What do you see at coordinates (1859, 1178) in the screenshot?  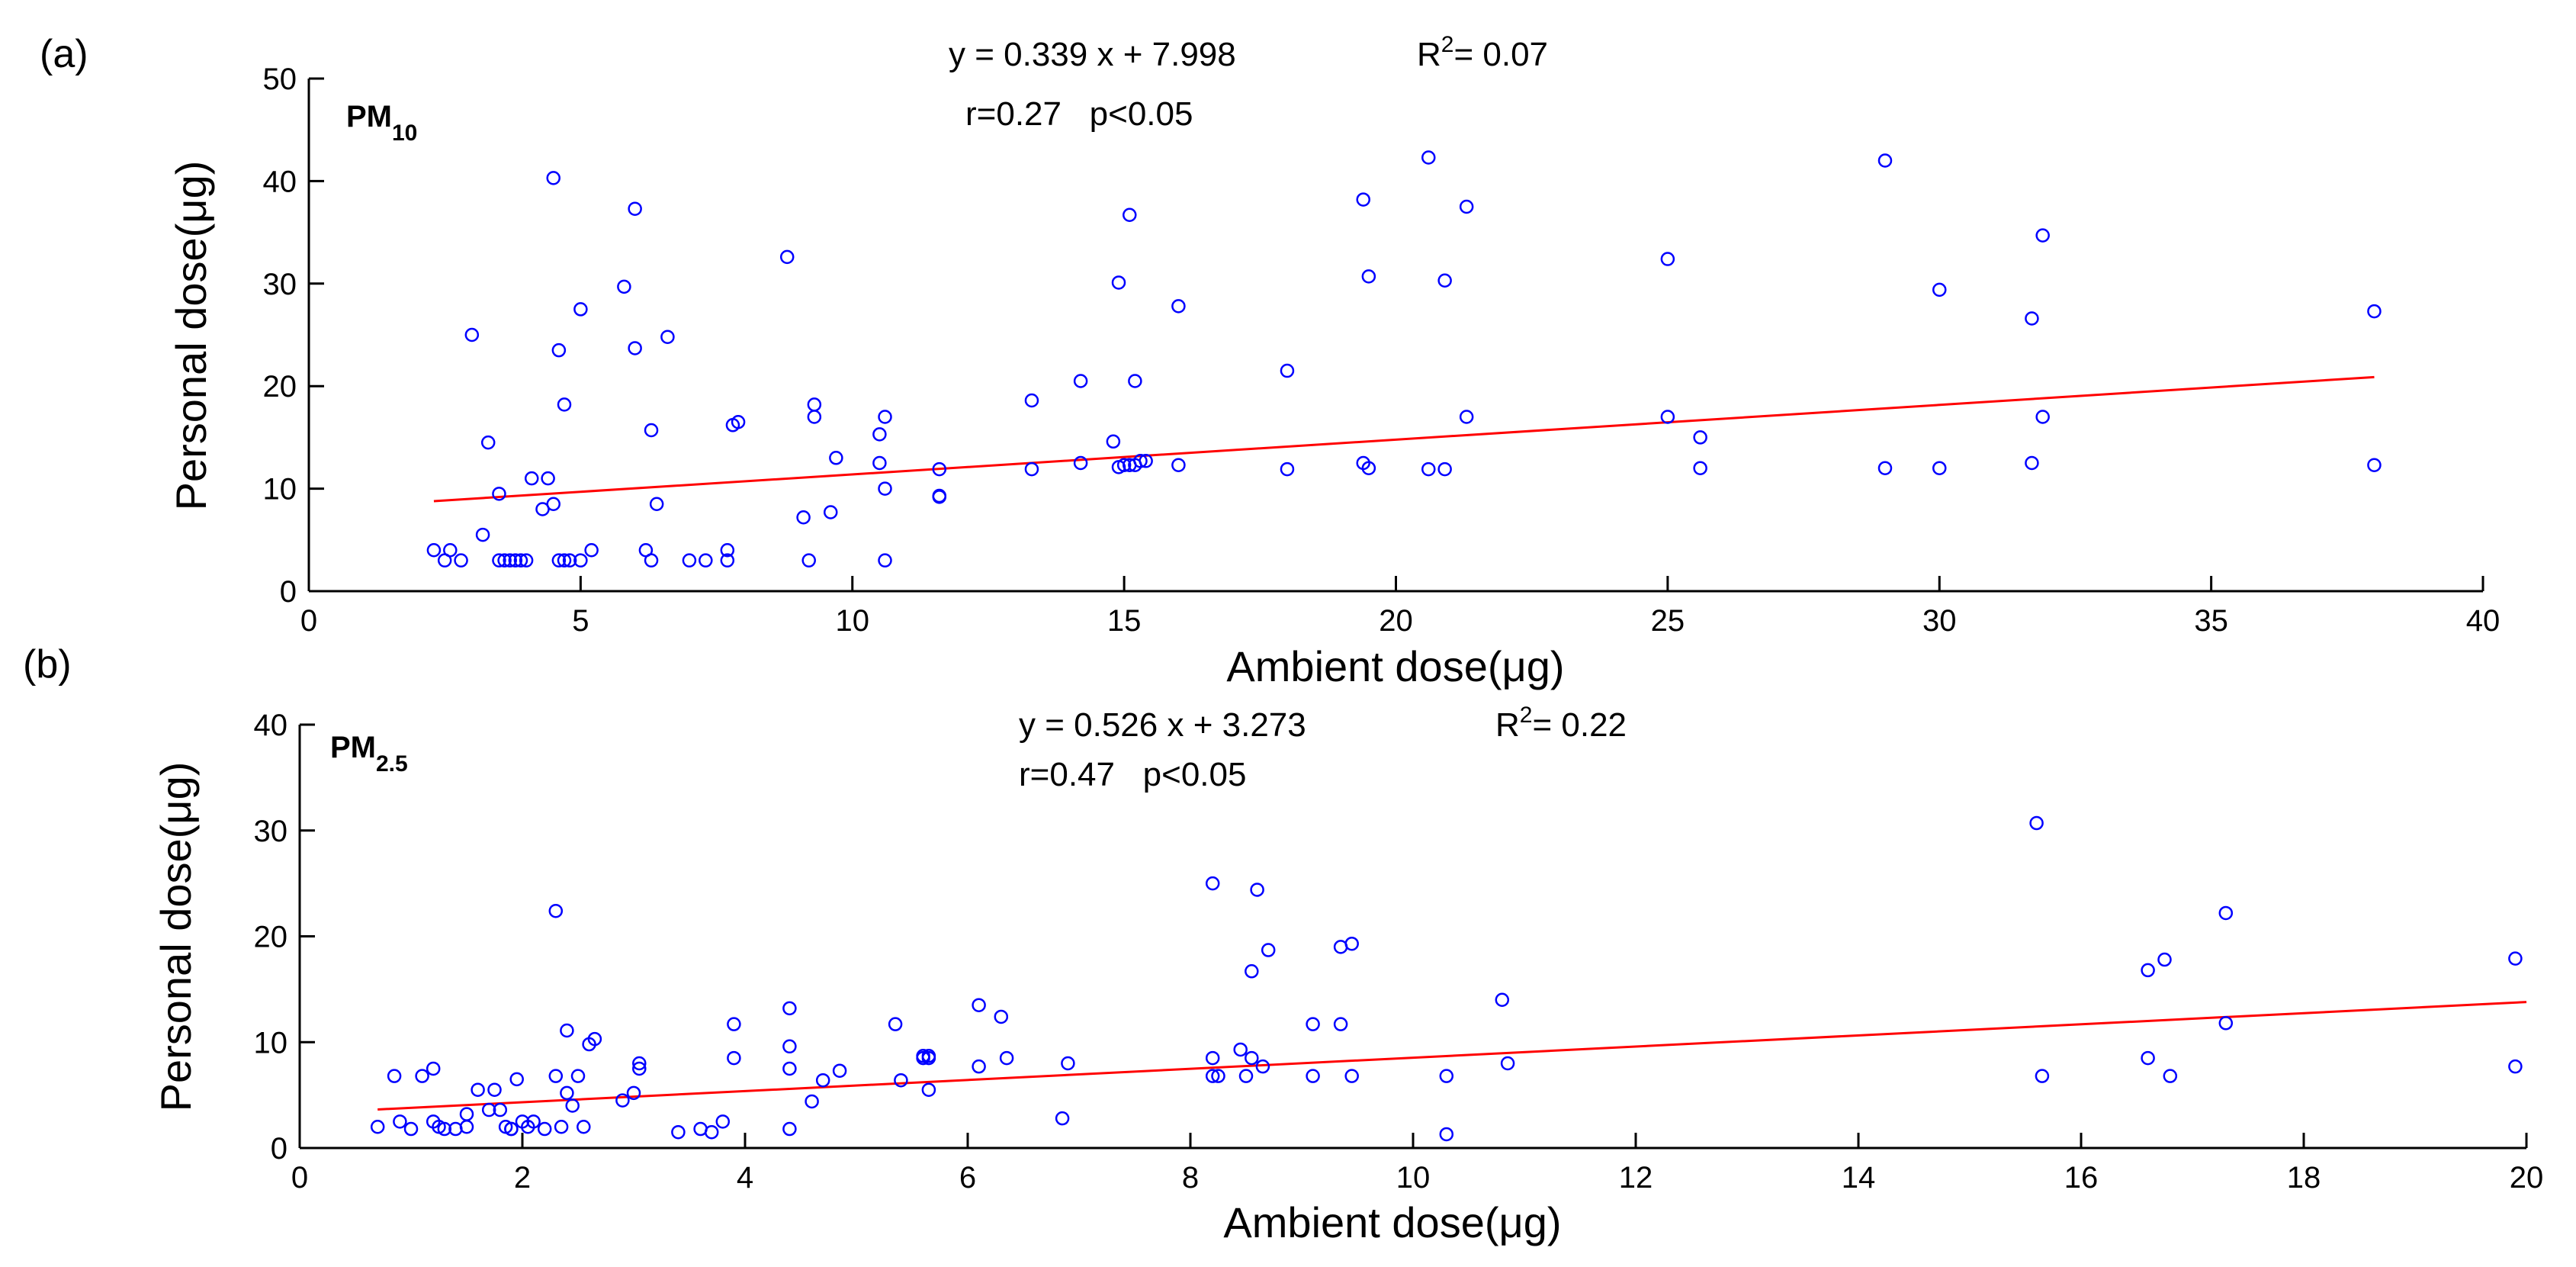 I see `x-tick-label: 14` at bounding box center [1859, 1178].